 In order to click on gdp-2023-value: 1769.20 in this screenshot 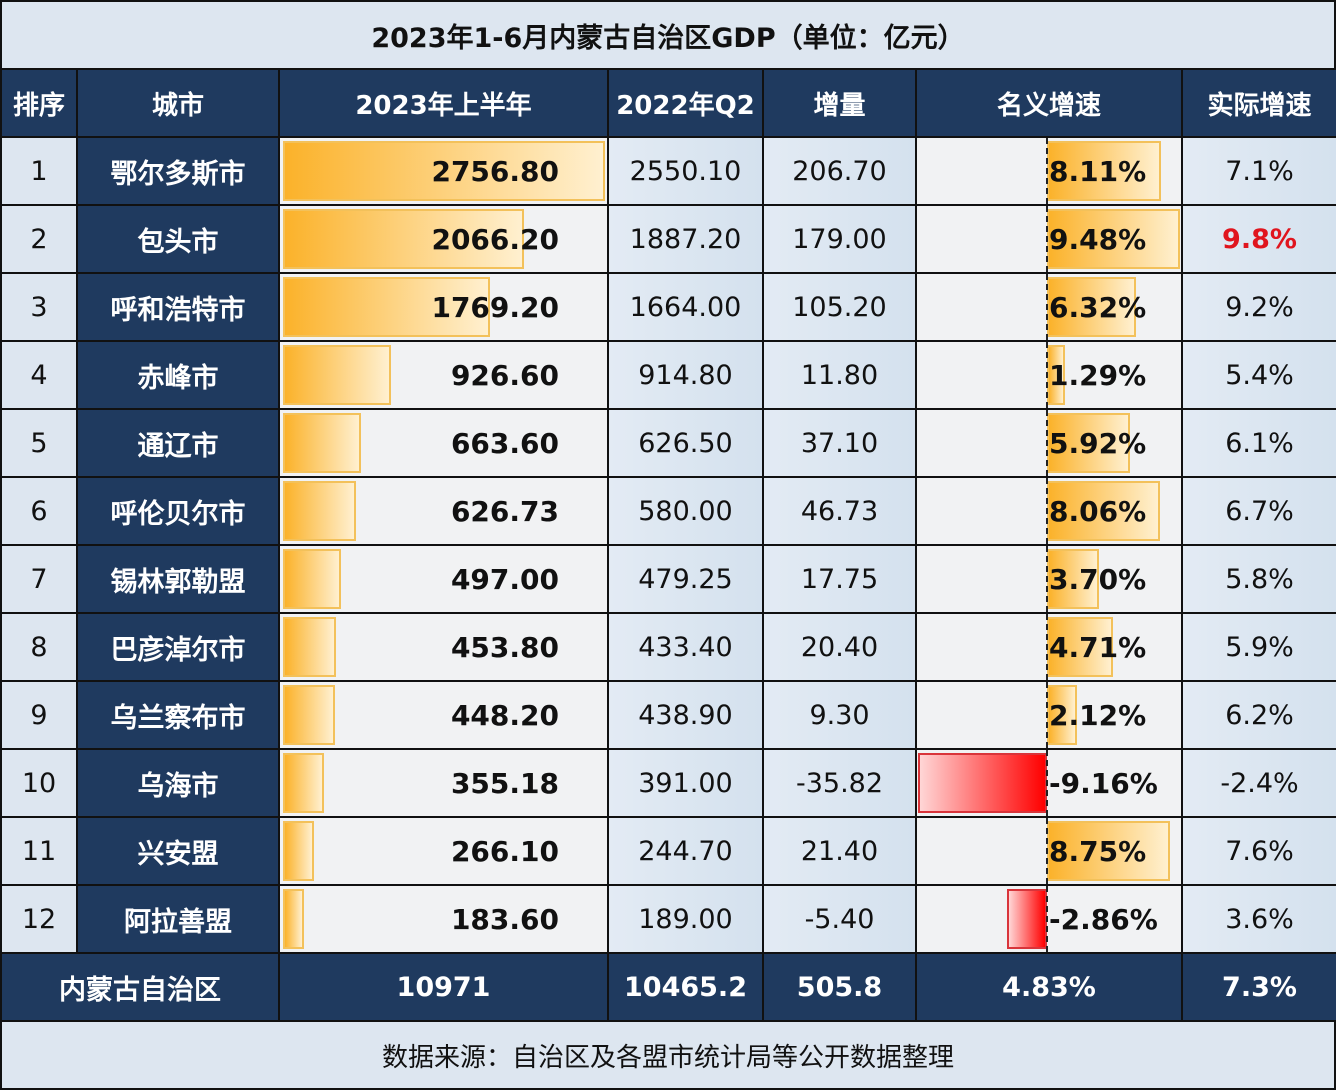, I will do `click(495, 307)`.